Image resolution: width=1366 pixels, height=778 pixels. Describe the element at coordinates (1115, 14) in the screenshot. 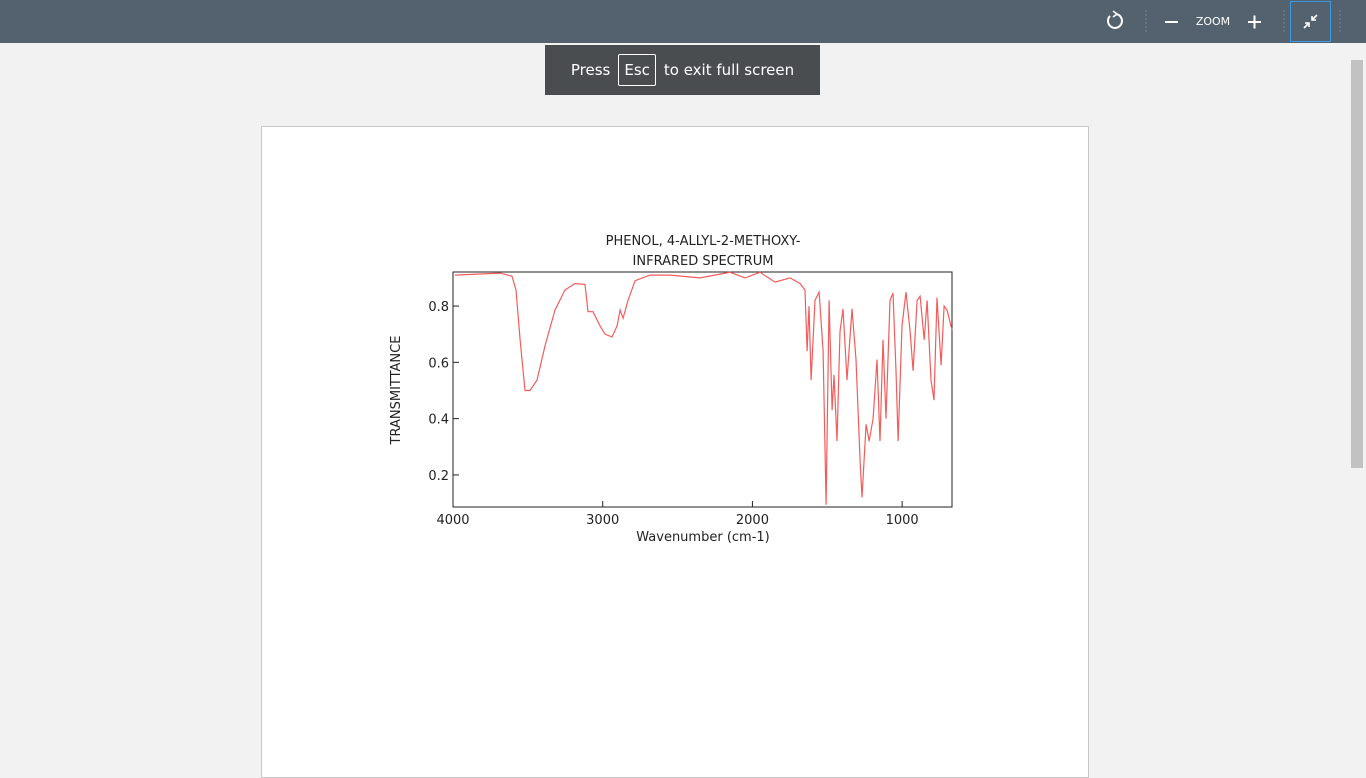

I see `rotate-arrow` at that location.